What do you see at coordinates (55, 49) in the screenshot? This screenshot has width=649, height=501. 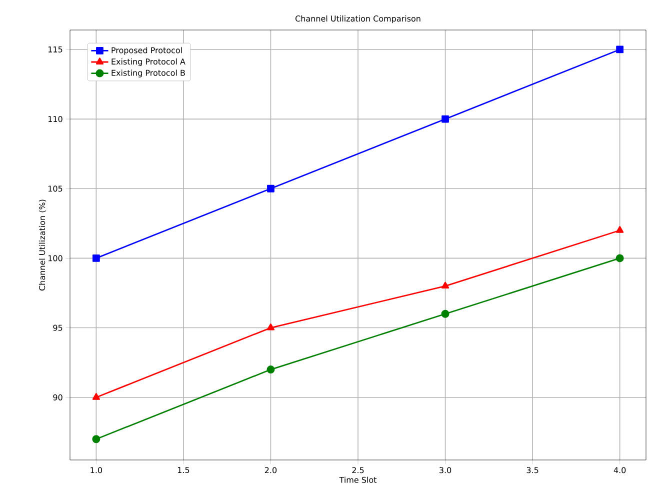 I see `y-tick-label: 115` at bounding box center [55, 49].